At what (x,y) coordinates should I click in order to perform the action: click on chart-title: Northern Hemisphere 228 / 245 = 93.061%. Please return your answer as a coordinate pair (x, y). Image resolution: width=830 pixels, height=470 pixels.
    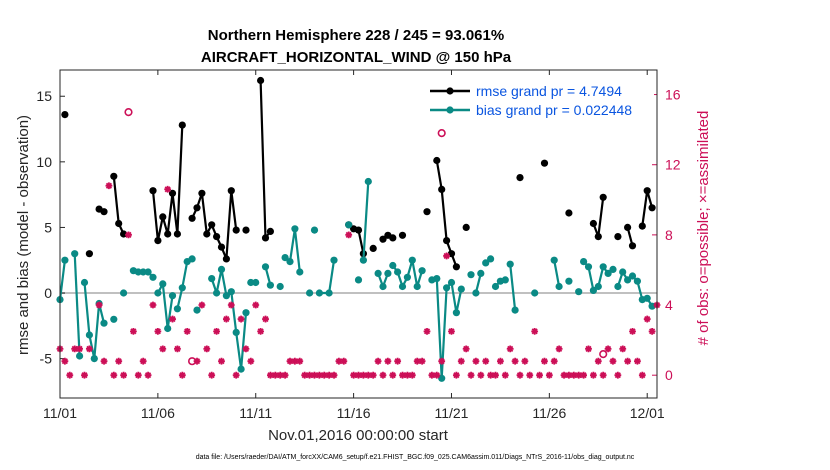
    Looking at the image, I should click on (356, 35).